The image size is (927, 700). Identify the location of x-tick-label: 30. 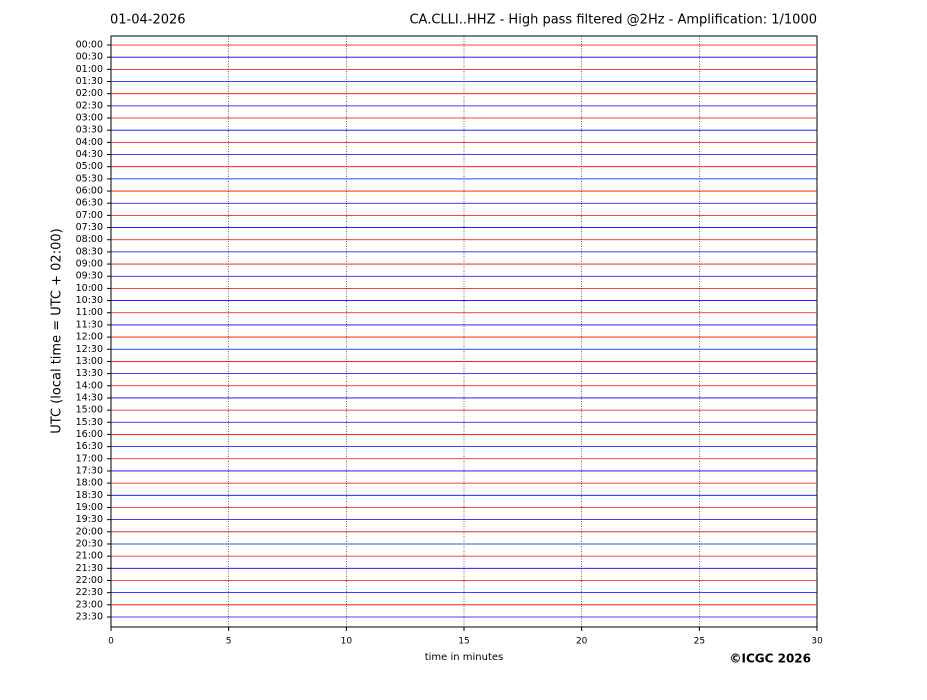
(817, 642).